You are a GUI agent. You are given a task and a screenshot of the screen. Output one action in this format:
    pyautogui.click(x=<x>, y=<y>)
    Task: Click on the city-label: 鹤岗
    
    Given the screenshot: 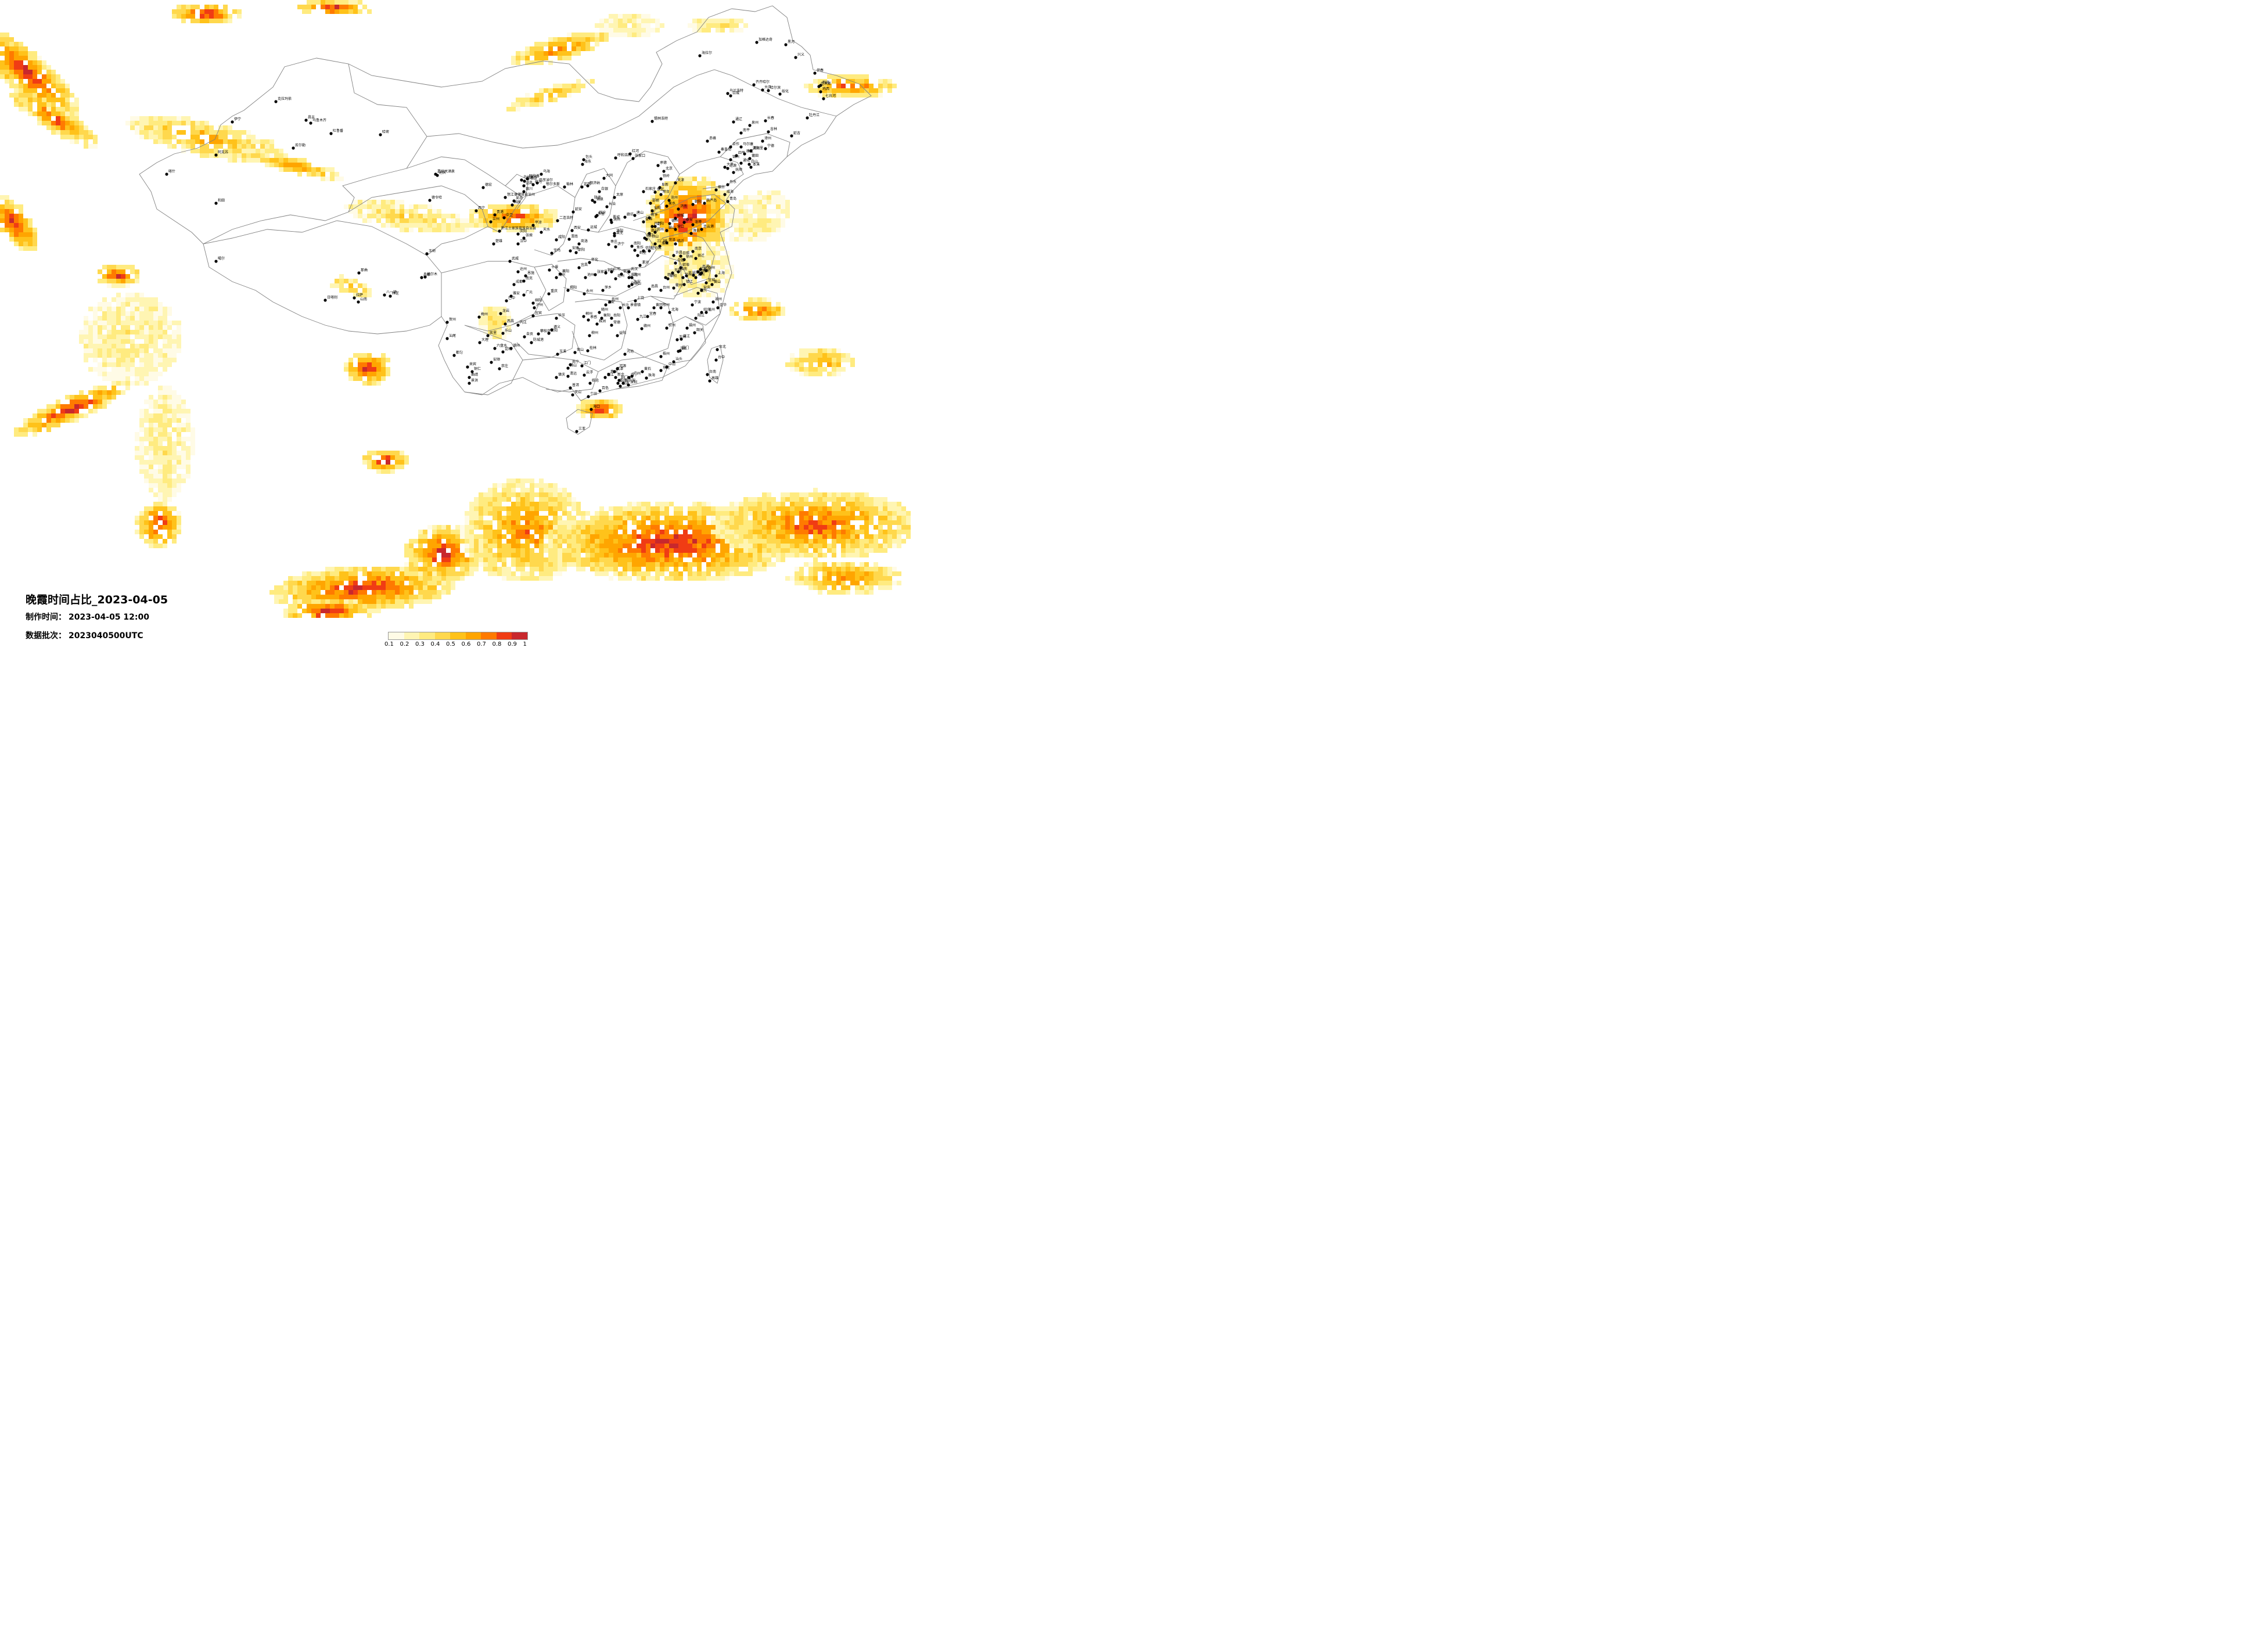 What is the action you would take?
    pyautogui.click(x=825, y=82)
    